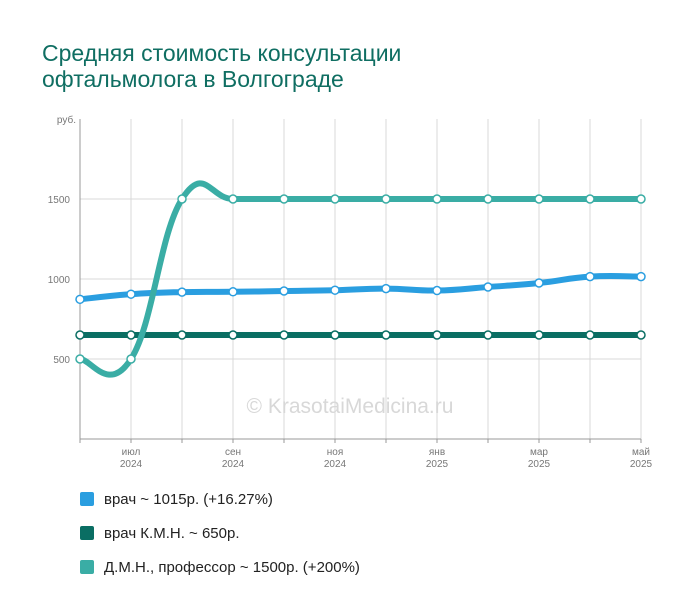  What do you see at coordinates (193, 79) in the screenshot?
I see `chart-title-line-2: офтальмолога в Волгограде` at bounding box center [193, 79].